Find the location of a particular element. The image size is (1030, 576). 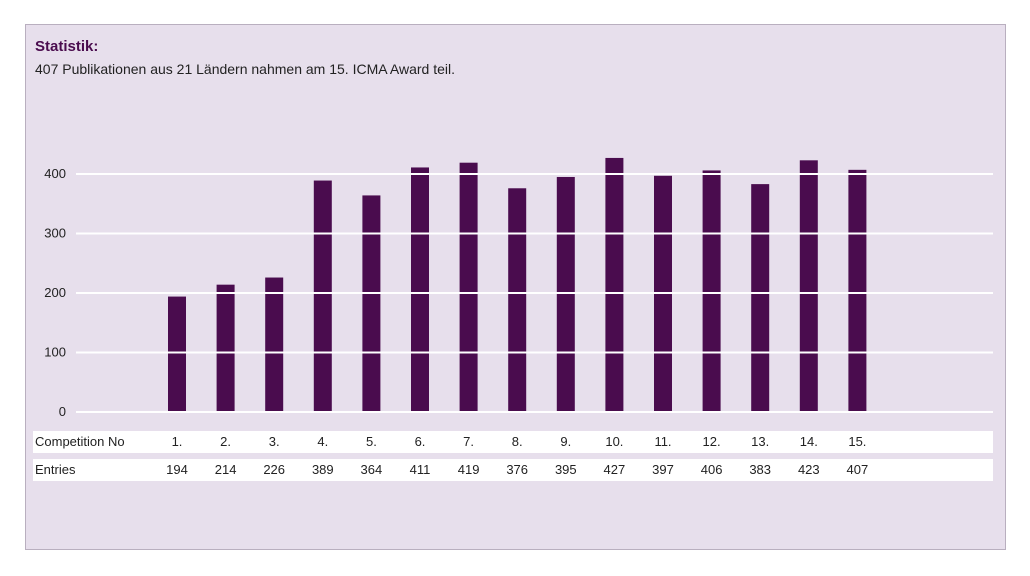

x-tick-label: 9. is located at coordinates (566, 441).